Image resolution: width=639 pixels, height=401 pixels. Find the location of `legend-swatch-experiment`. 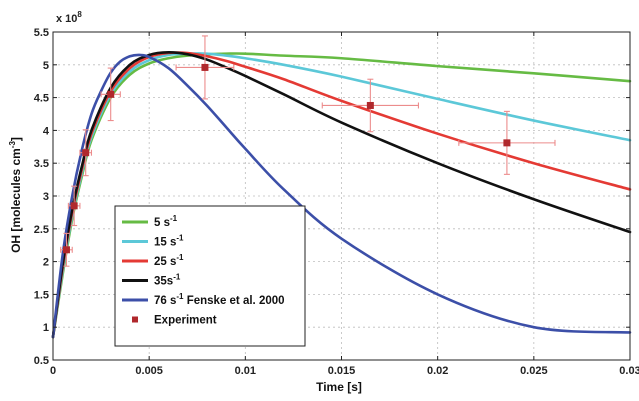

legend-swatch-experiment is located at coordinates (135, 319).